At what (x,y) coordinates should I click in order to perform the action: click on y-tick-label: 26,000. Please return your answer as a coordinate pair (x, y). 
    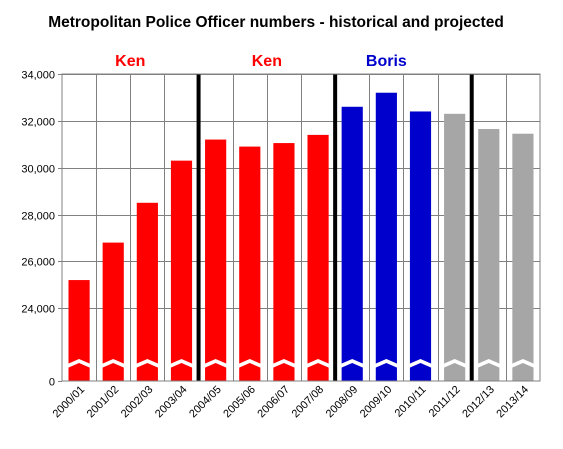
    Looking at the image, I should click on (38, 263).